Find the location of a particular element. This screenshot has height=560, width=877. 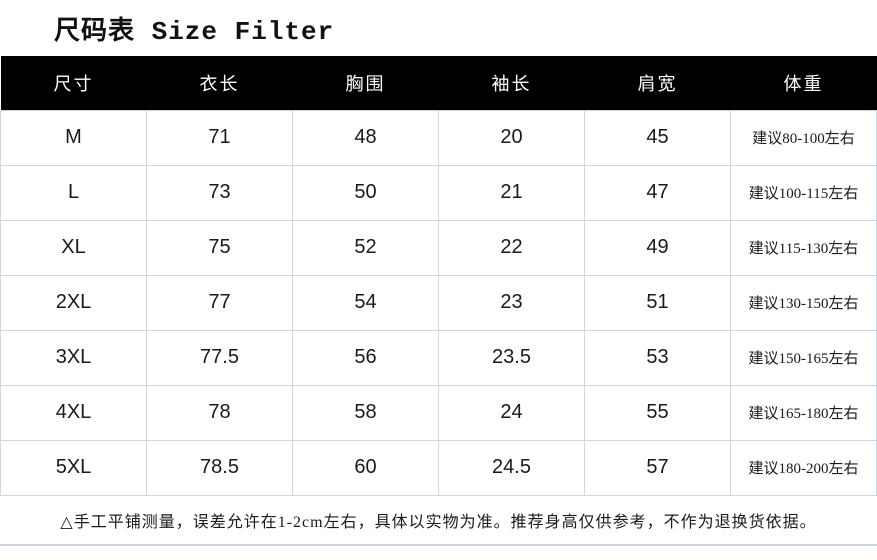

sleeve-cell: 20 is located at coordinates (511, 137).